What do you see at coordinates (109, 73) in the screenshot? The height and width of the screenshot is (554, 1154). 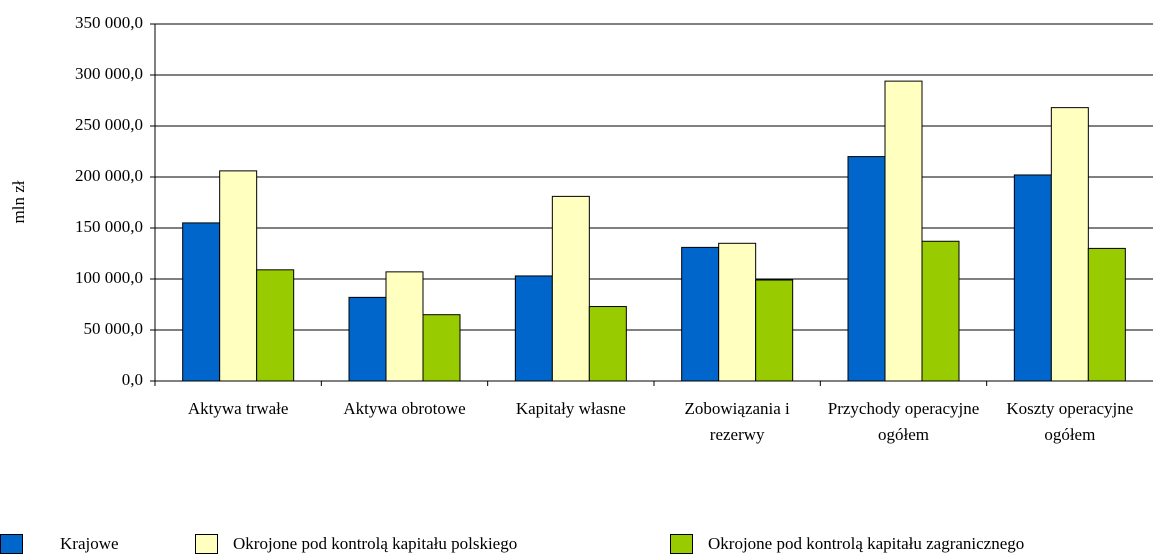 I see `y-tick-label: 300 000,0` at bounding box center [109, 73].